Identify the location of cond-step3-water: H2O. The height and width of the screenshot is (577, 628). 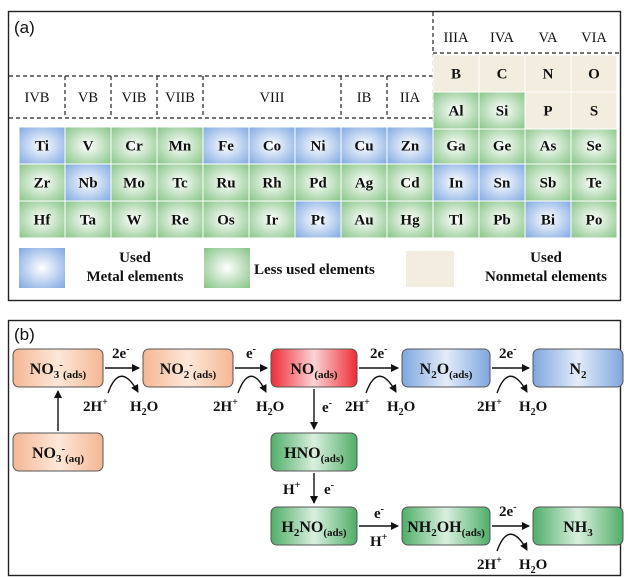
(401, 408).